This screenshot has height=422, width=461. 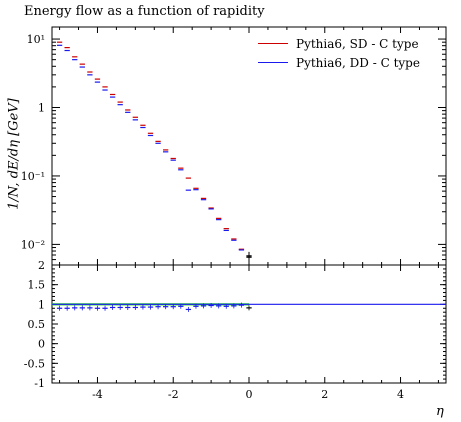 What do you see at coordinates (33, 176) in the screenshot?
I see `main-y-tick-label: 10⁻¹` at bounding box center [33, 176].